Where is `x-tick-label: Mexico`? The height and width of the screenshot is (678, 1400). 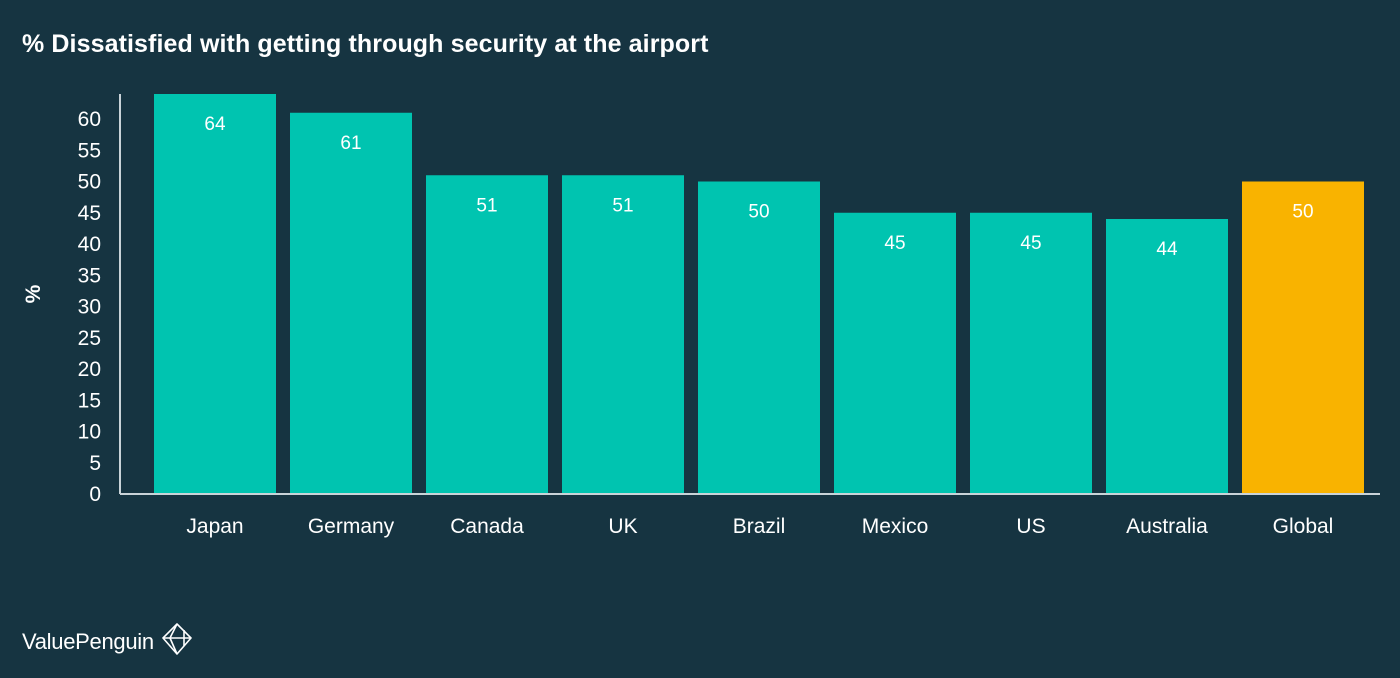
x-tick-label: Mexico is located at coordinates (895, 526).